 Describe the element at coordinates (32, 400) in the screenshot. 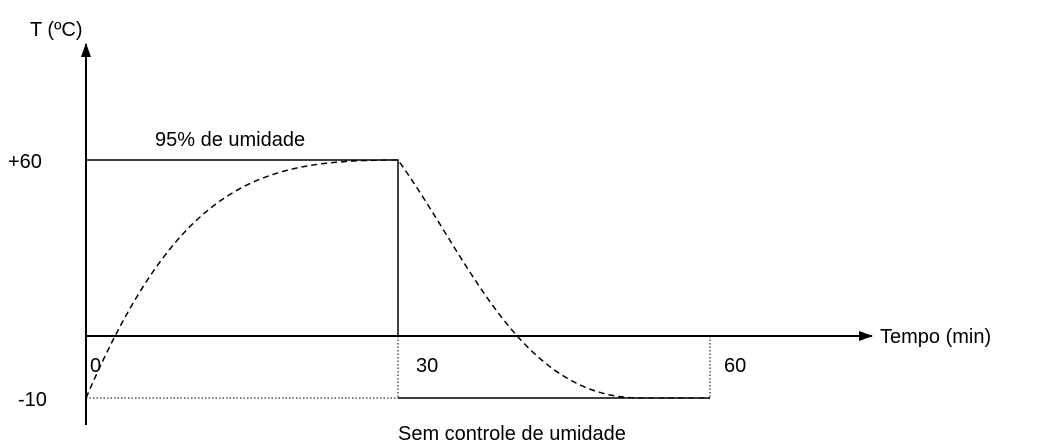

I see `y-tick-label: -10` at that location.